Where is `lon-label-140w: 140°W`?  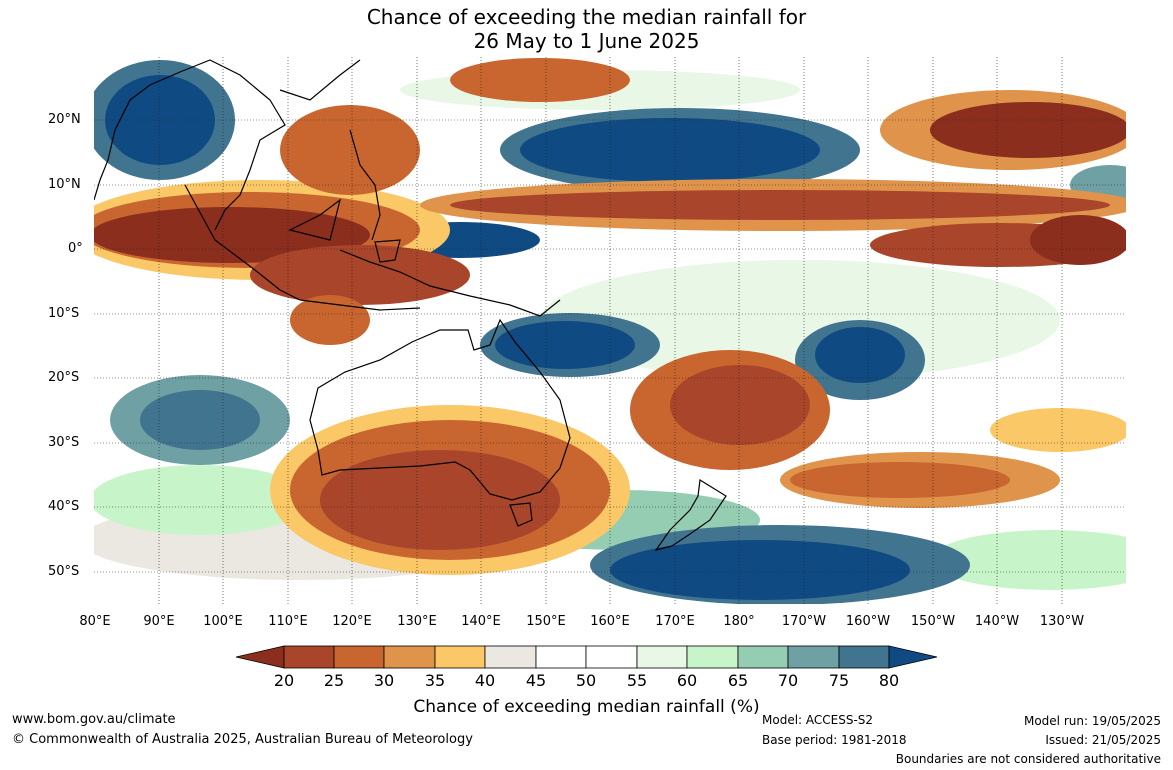 lon-label-140w: 140°W is located at coordinates (997, 621).